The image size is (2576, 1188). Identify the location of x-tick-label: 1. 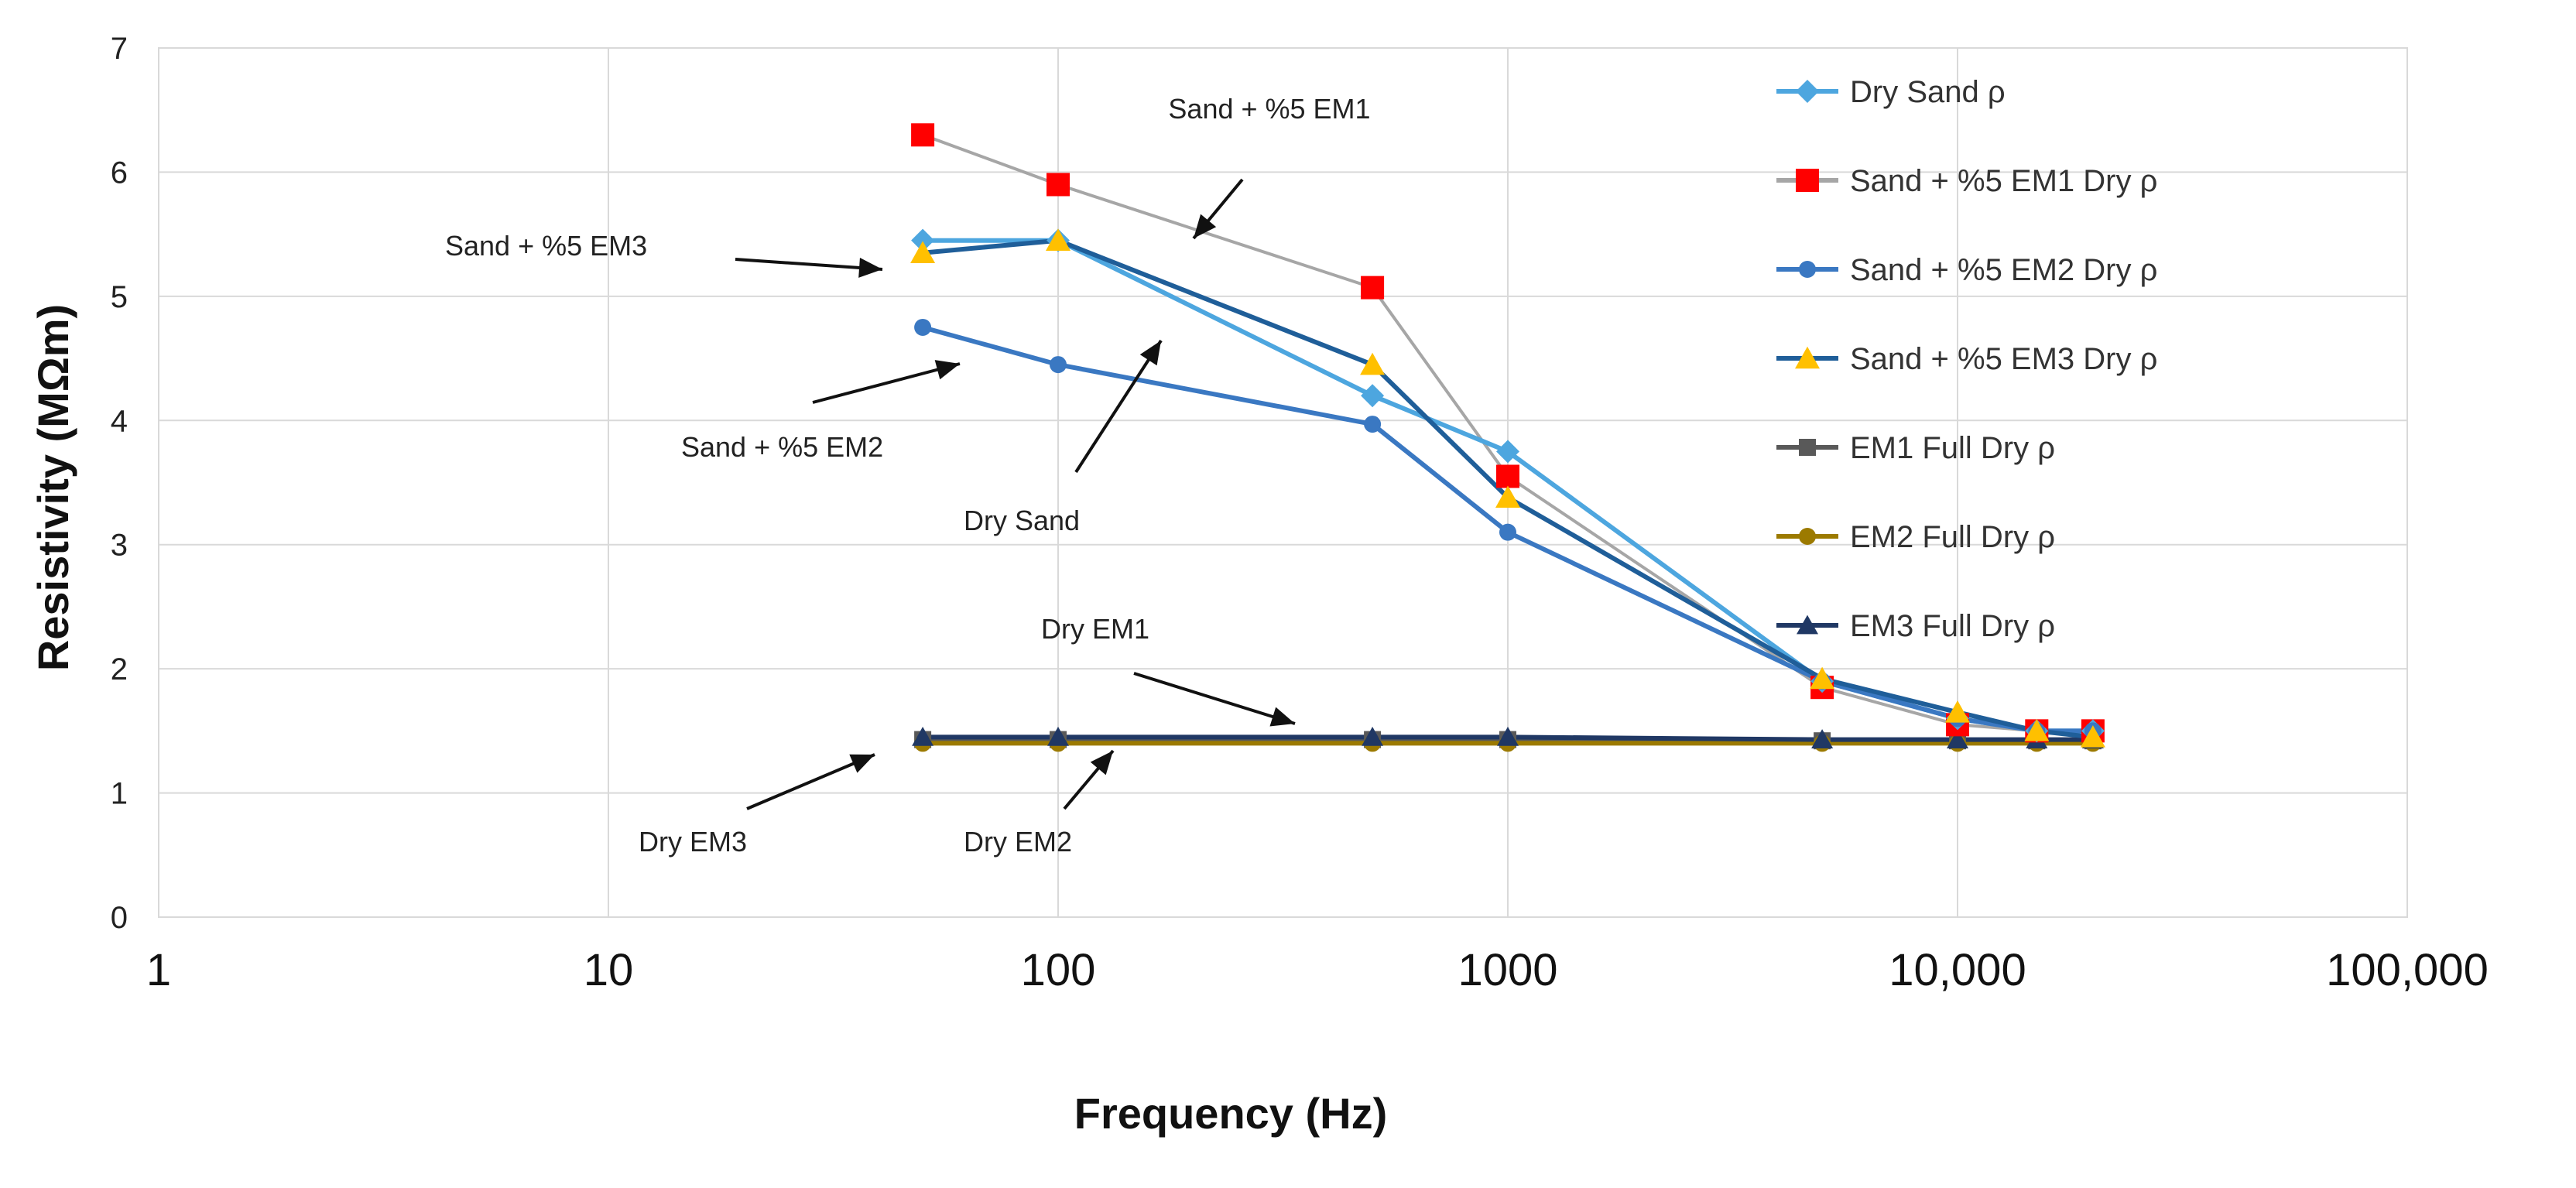
(158, 970).